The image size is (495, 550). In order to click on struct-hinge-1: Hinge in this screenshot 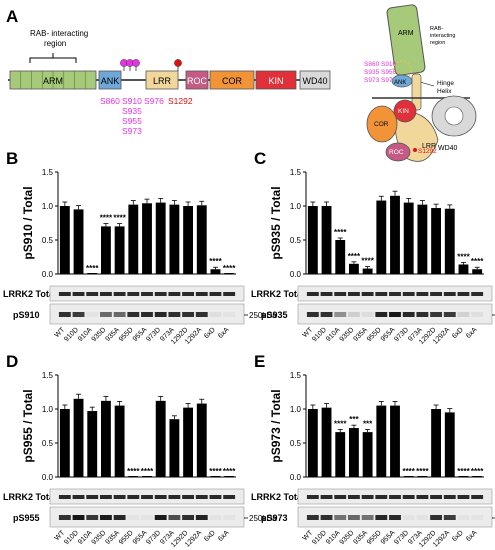, I will do `click(445, 83)`.